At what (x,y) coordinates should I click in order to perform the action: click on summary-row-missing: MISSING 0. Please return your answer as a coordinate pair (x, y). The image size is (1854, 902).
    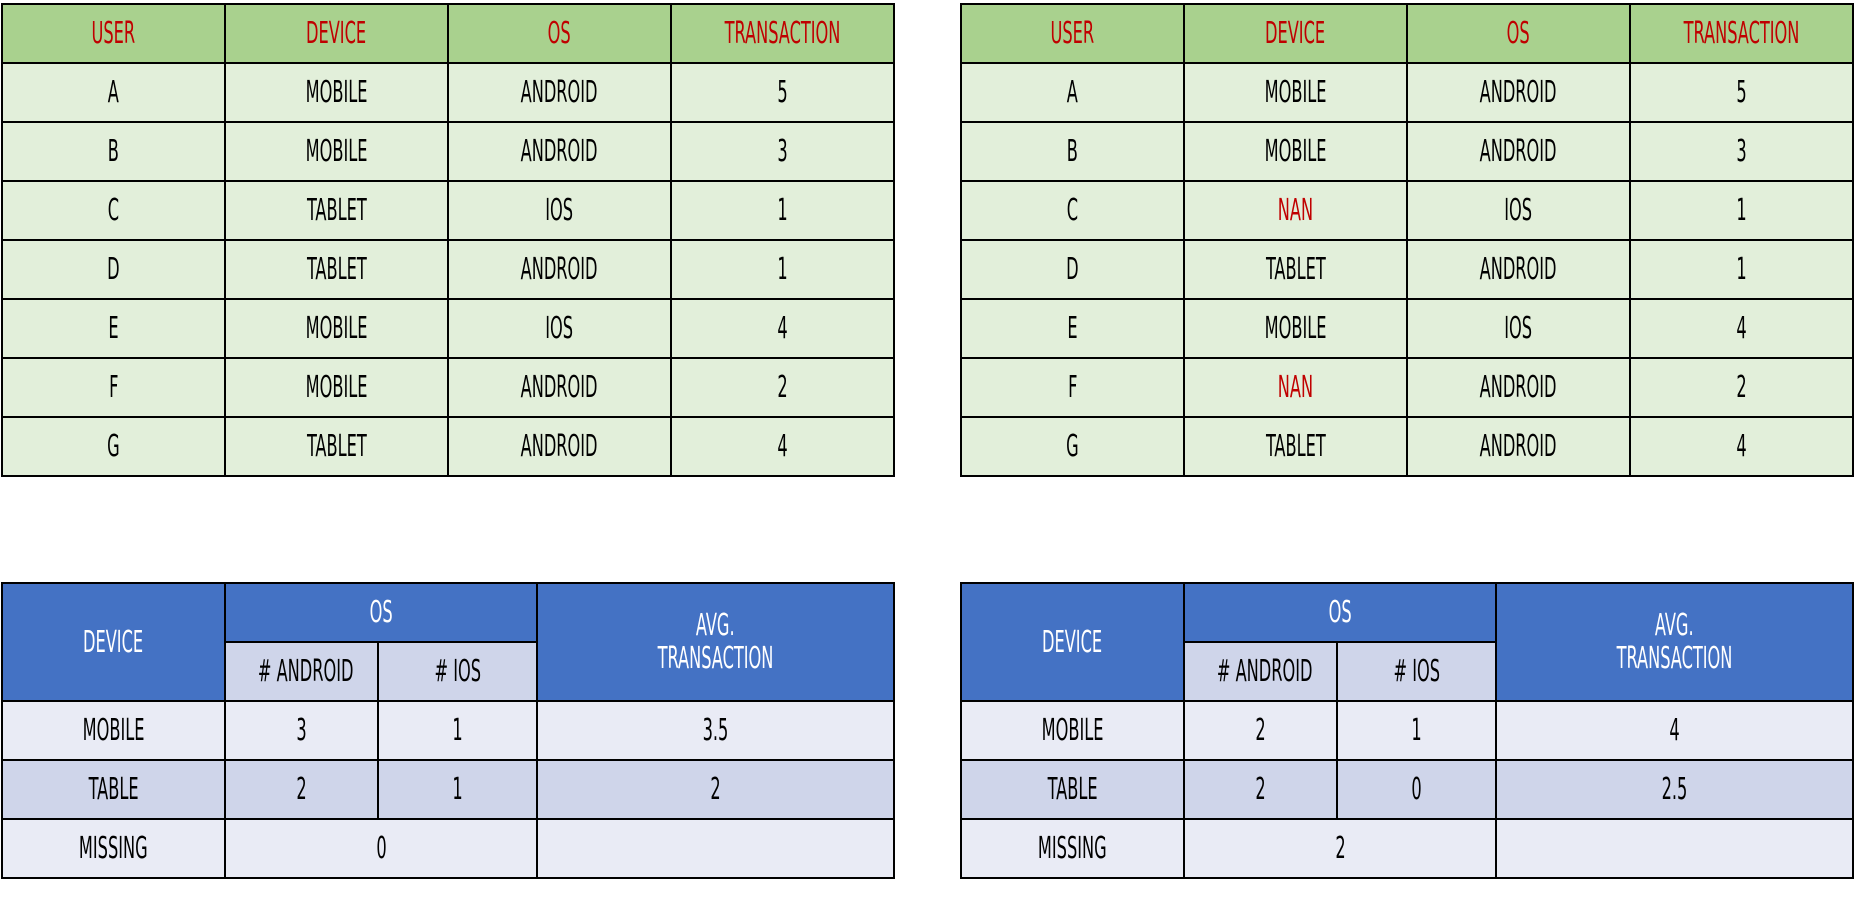
    Looking at the image, I should click on (448, 848).